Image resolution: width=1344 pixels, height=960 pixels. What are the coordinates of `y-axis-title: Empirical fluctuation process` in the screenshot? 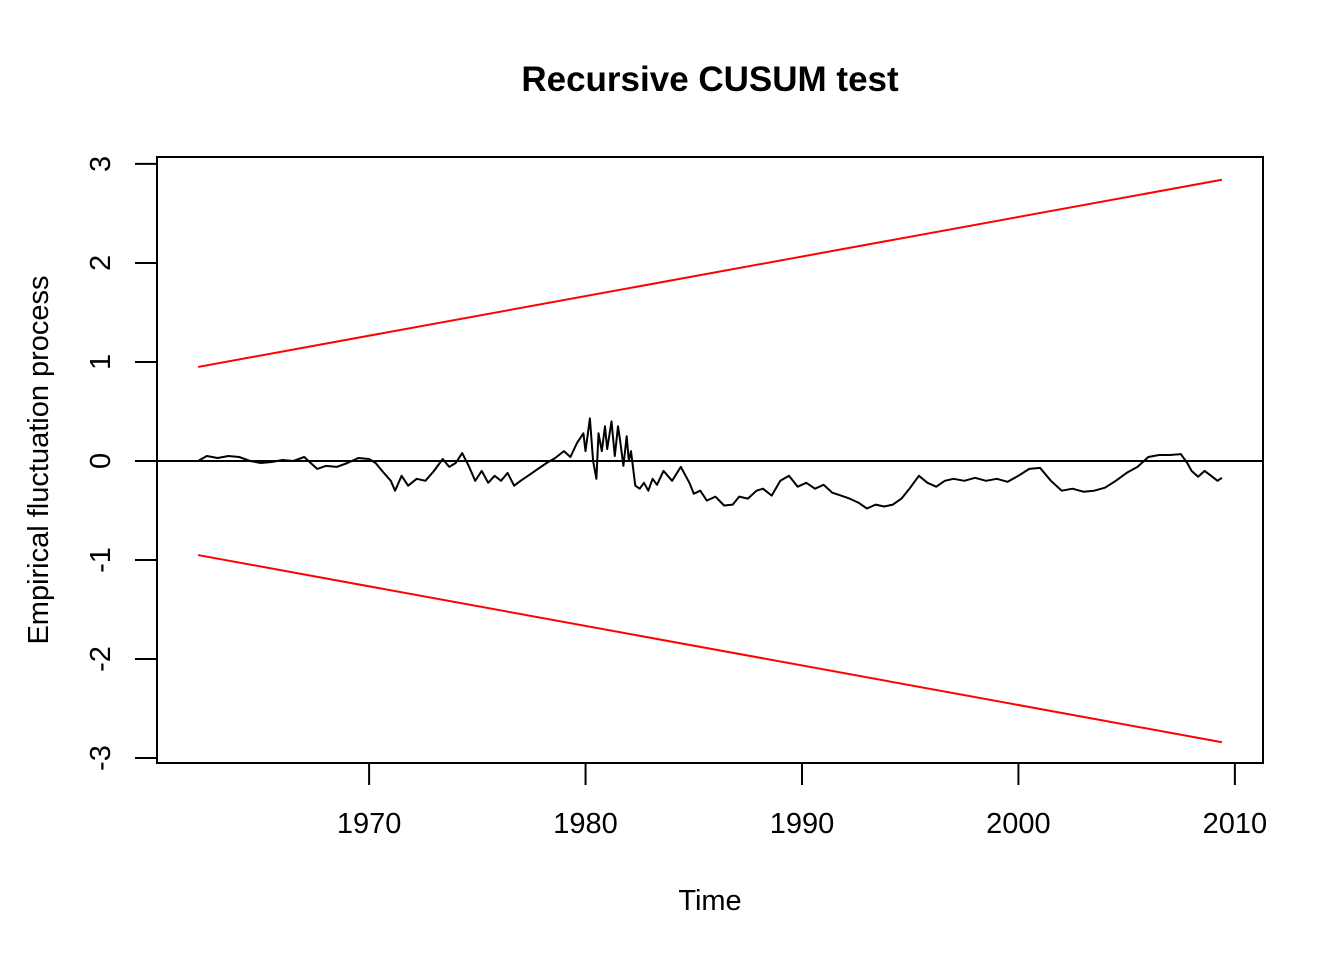 It's located at (39, 459).